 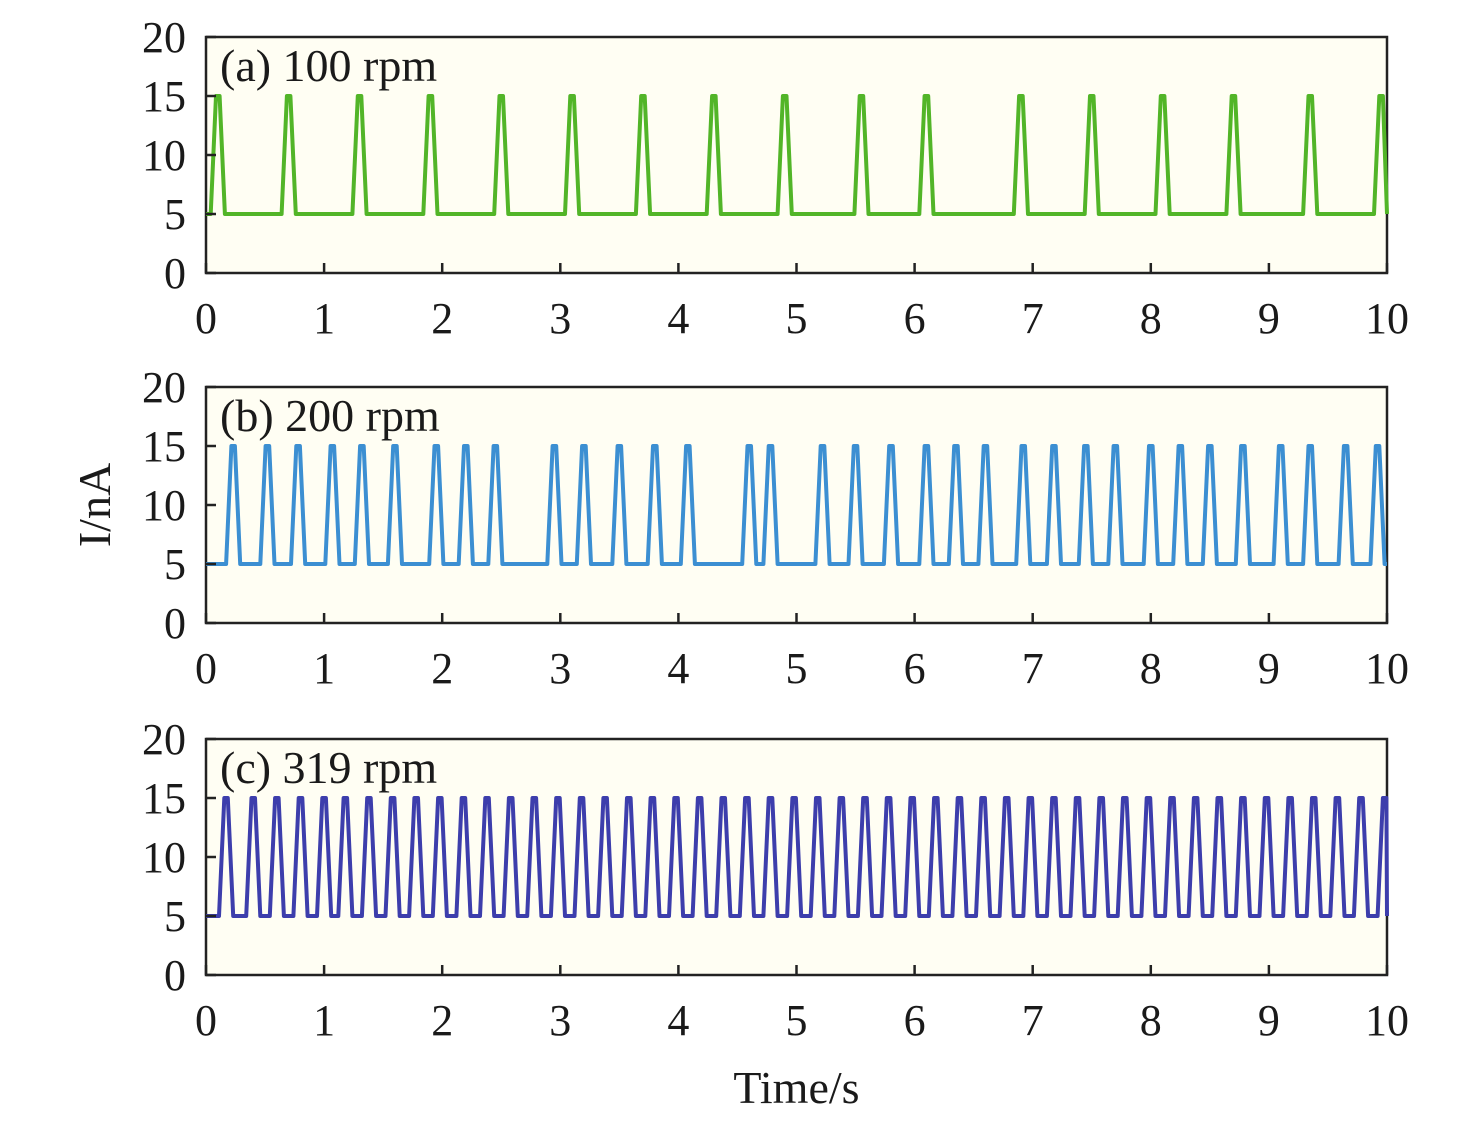 I want to click on panel-title: (a) 100 rpm, so click(x=328, y=65).